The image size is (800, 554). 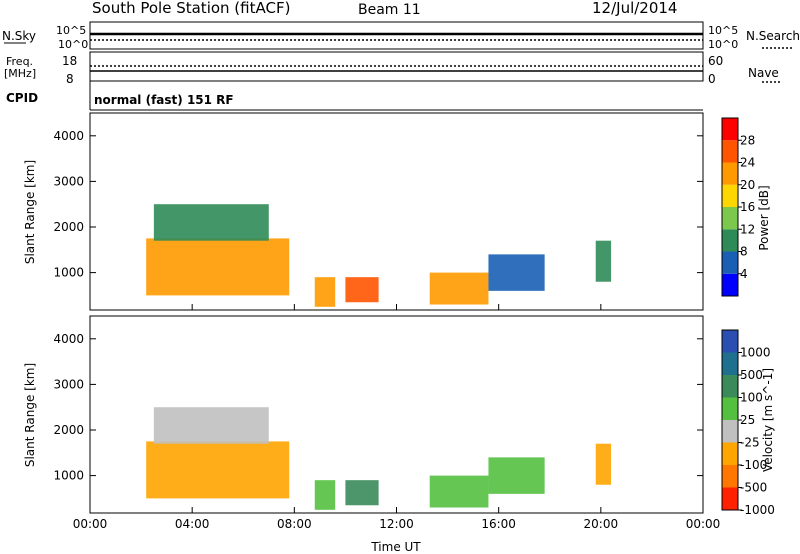 I want to click on power-ytick-label-0: 4000, so click(x=68, y=136).